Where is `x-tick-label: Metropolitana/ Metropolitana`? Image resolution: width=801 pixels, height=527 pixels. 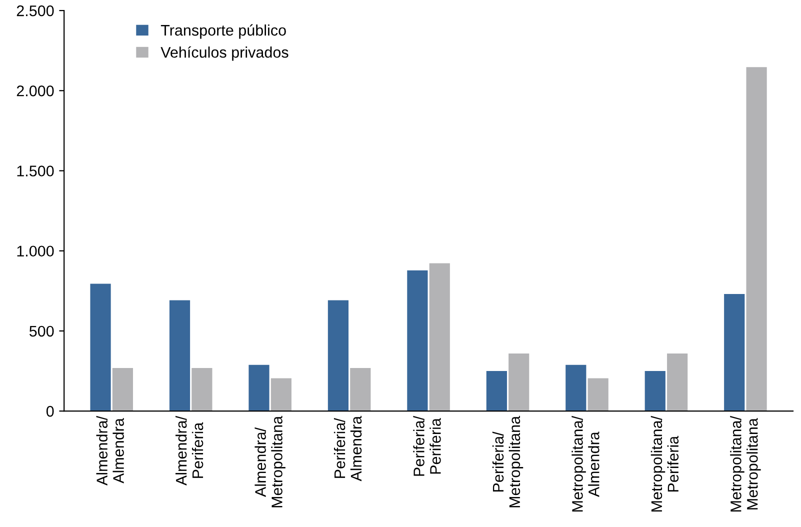 x-tick-label: Metropolitana/ Metropolitana is located at coordinates (745, 464).